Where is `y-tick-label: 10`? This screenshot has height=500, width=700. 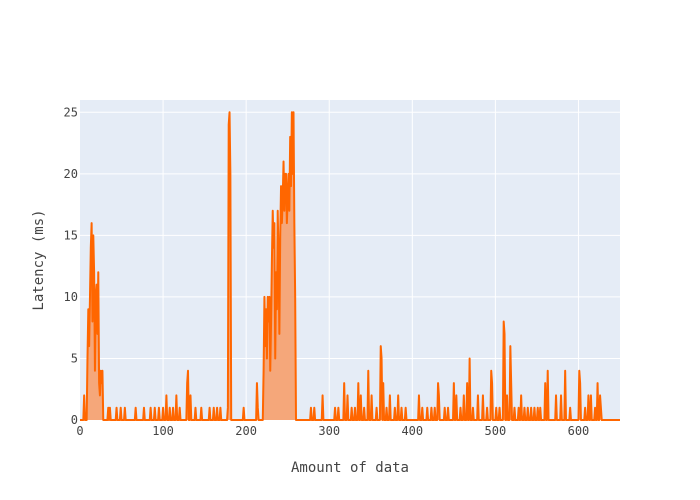
y-tick-label: 10 is located at coordinates (71, 297).